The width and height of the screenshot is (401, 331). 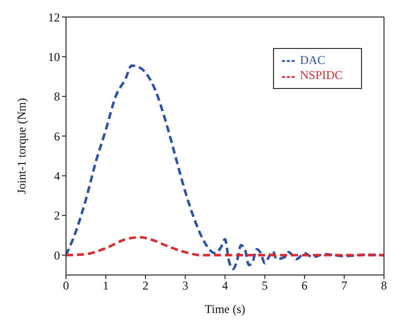 I want to click on legend-label: NSPIDC, so click(x=321, y=75).